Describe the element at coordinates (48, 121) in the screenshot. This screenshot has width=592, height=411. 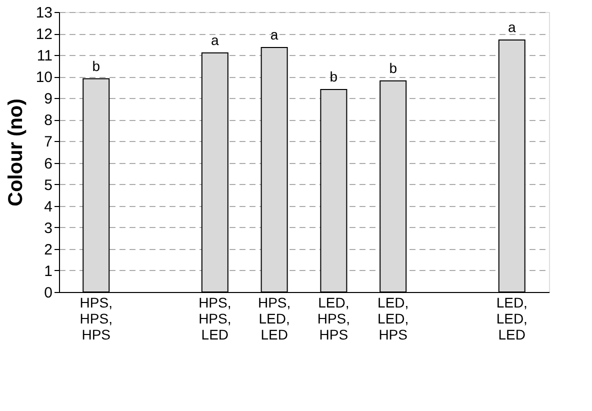
I see `y-tick-label: 8` at that location.